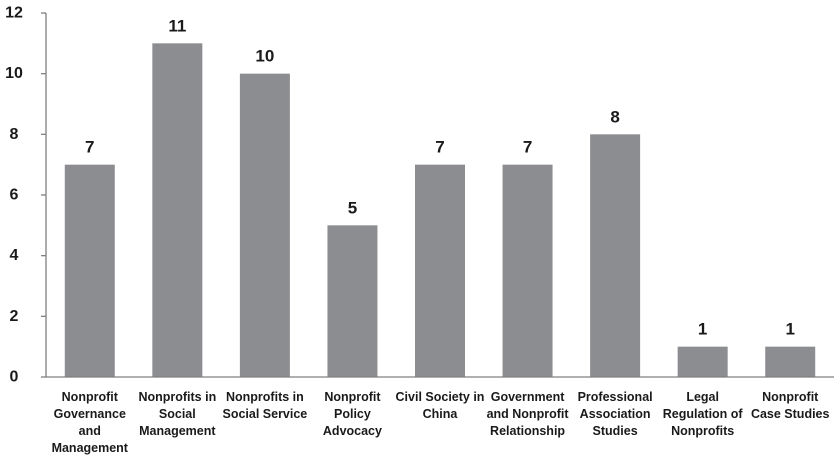 This screenshot has width=834, height=455. I want to click on y-tick-label: 2, so click(14, 316).